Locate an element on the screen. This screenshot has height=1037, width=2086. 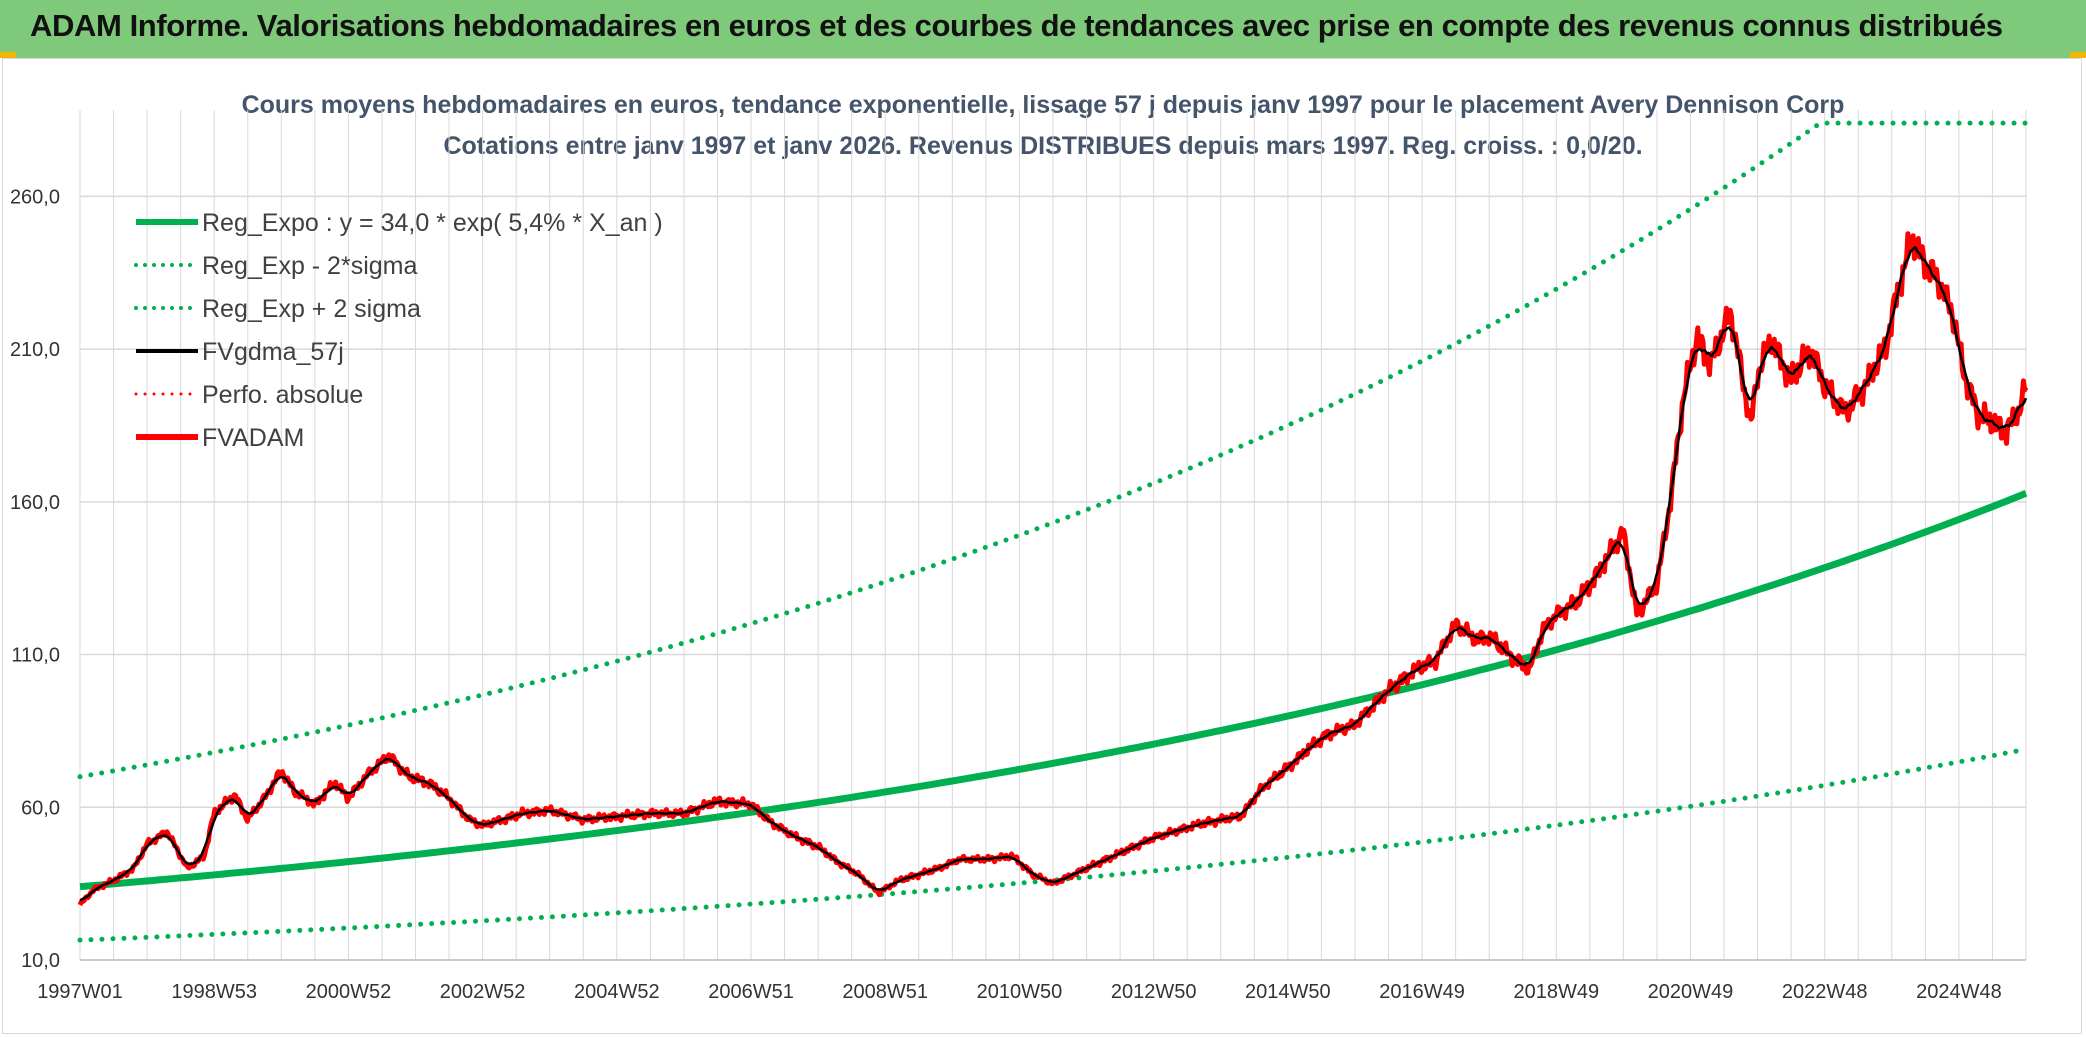
y-tick-label: 260,0 is located at coordinates (35, 197).